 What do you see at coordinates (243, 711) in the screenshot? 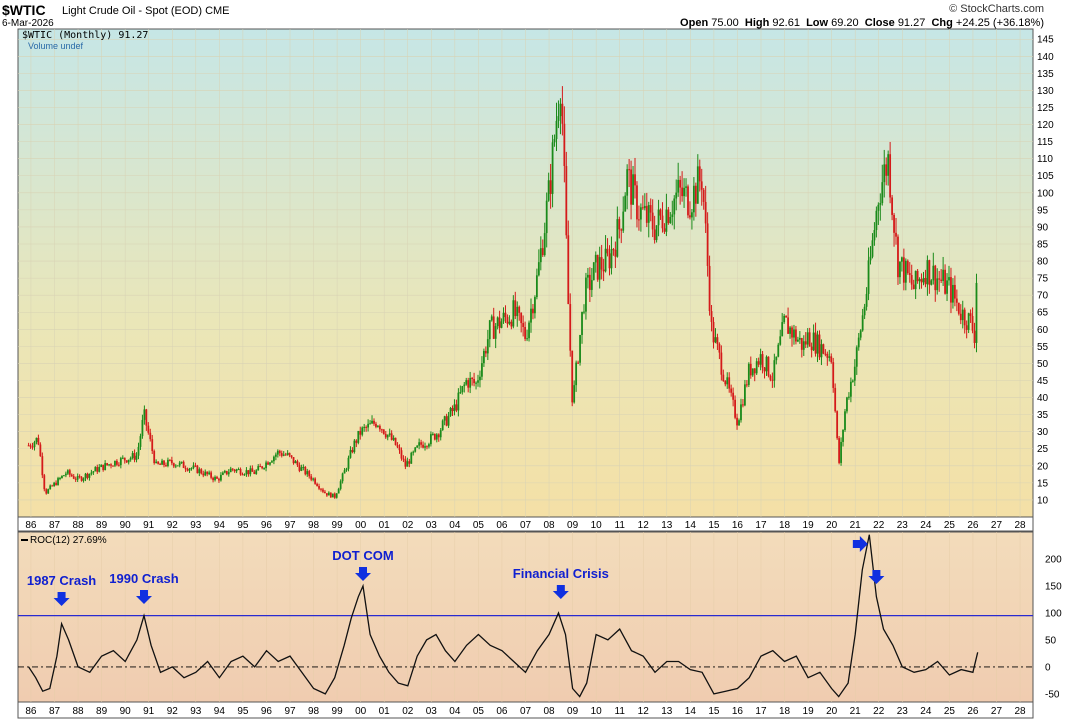
I see `xtick-label-bottom: 95` at bounding box center [243, 711].